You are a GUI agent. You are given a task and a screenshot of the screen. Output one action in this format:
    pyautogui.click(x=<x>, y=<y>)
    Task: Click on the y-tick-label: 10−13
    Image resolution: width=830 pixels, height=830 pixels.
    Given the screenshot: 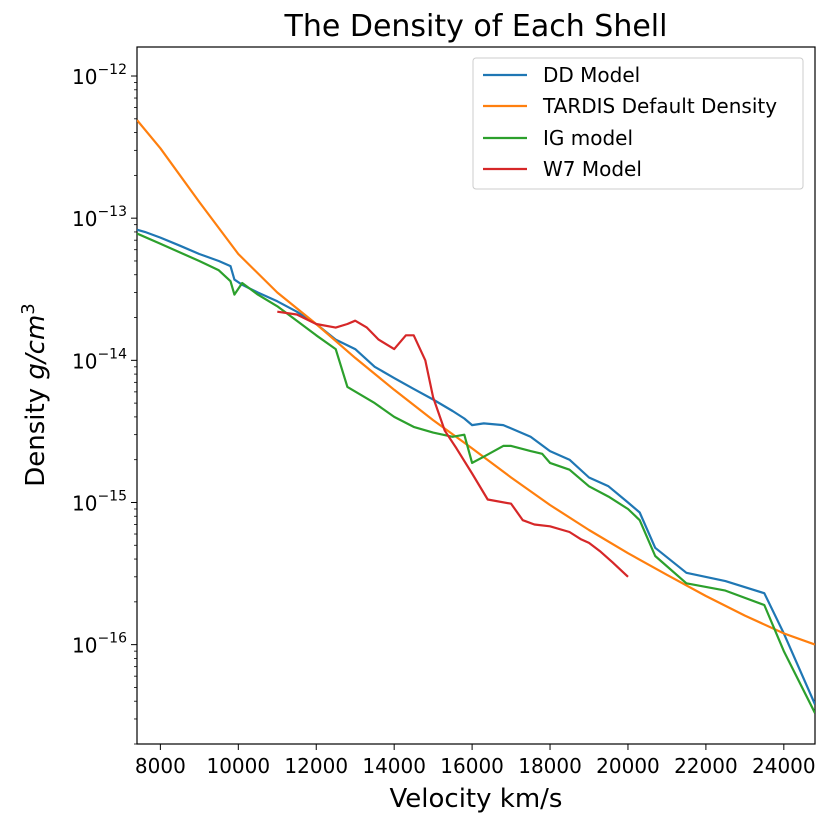 What is the action you would take?
    pyautogui.click(x=99, y=217)
    